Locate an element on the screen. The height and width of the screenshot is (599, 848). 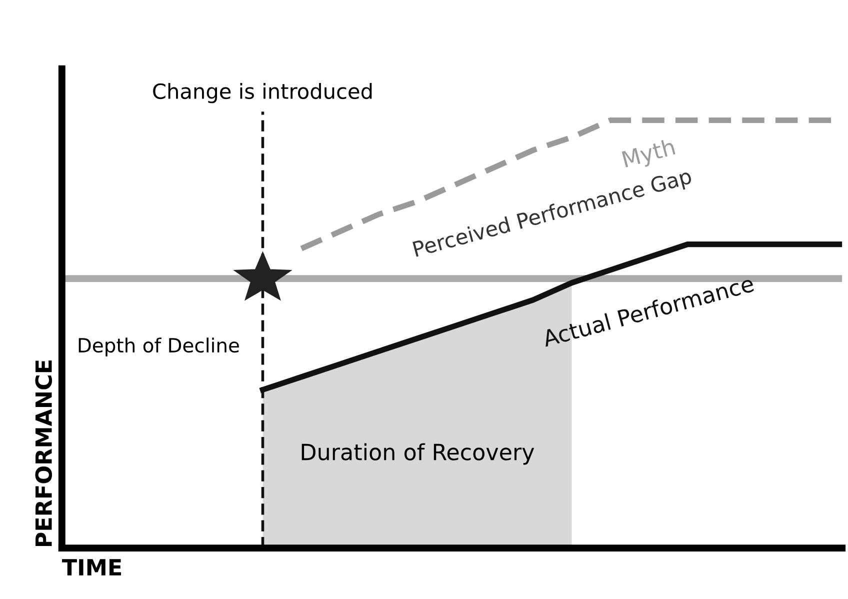
text: Myth is located at coordinates (649, 155).